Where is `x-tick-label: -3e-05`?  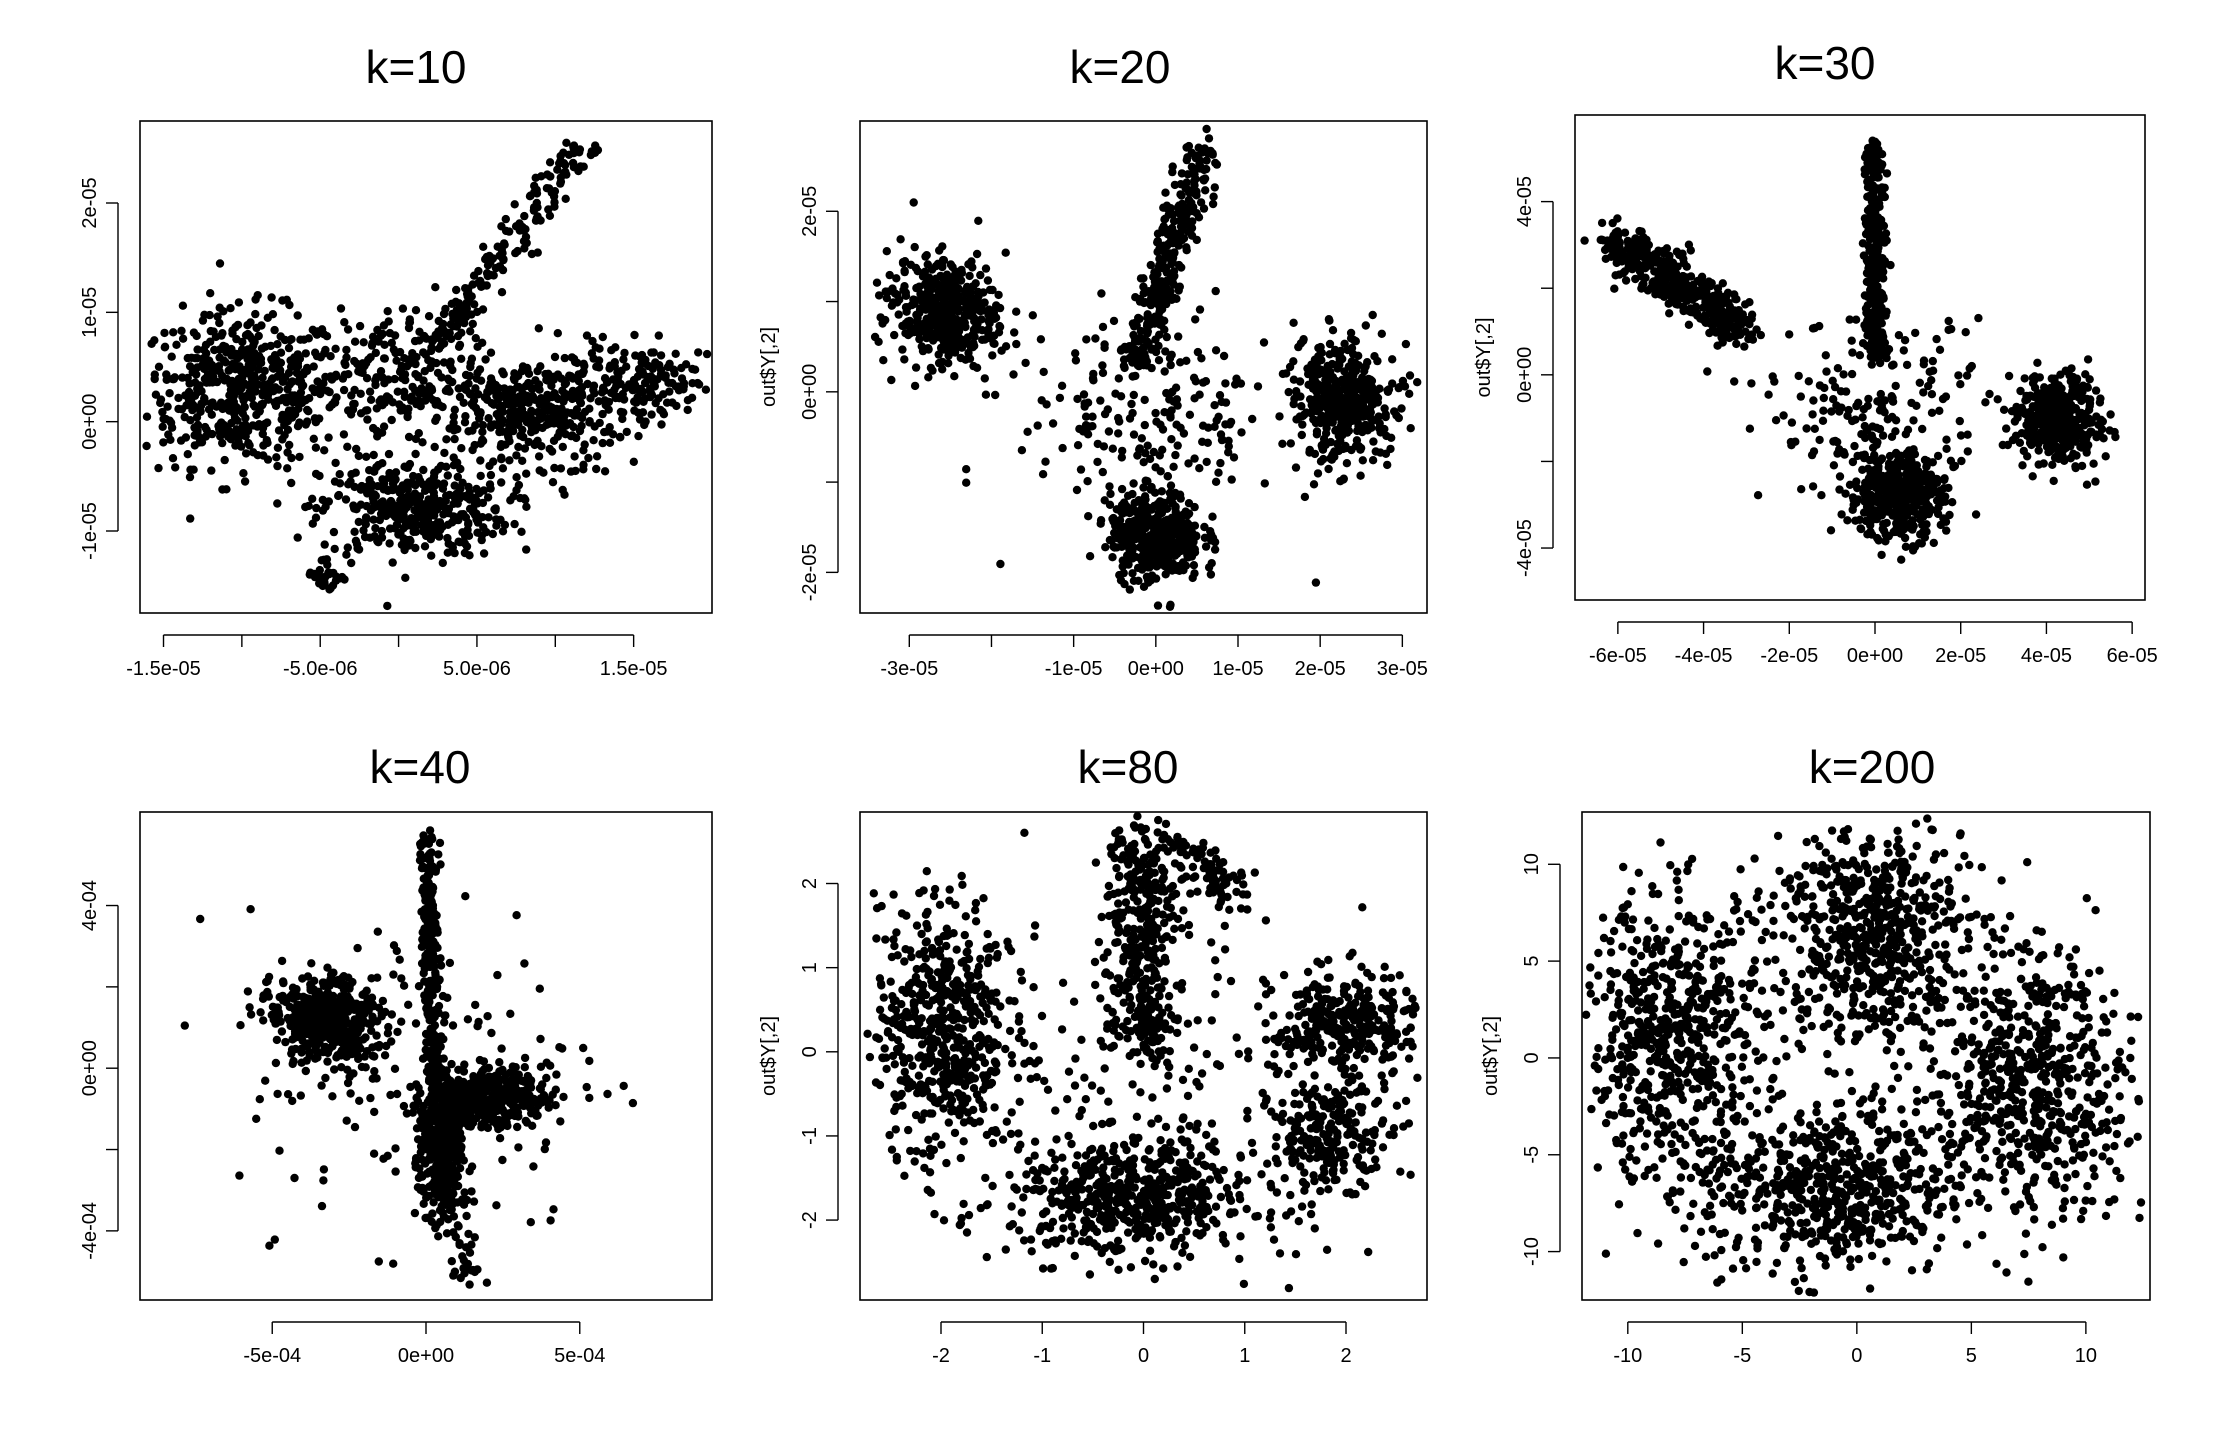
x-tick-label: -3e-05 is located at coordinates (909, 669).